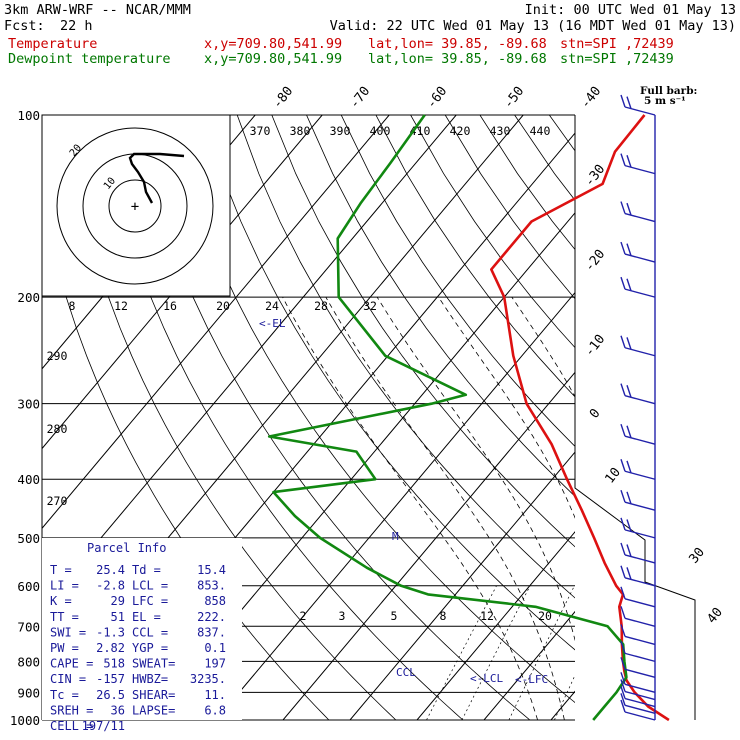 The image size is (740, 740). I want to click on moist-adiabat-line, so click(732, 508).